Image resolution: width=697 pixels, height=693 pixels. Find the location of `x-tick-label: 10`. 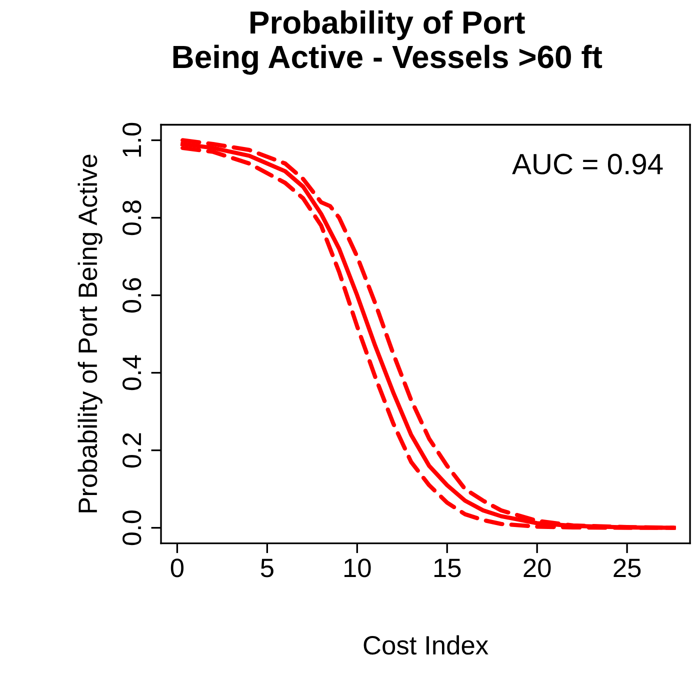

x-tick-label: 10 is located at coordinates (357, 568).